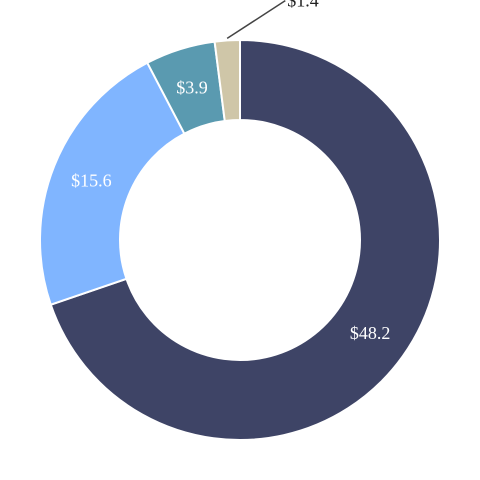  I want to click on data-label-2: $15.6, so click(91, 181).